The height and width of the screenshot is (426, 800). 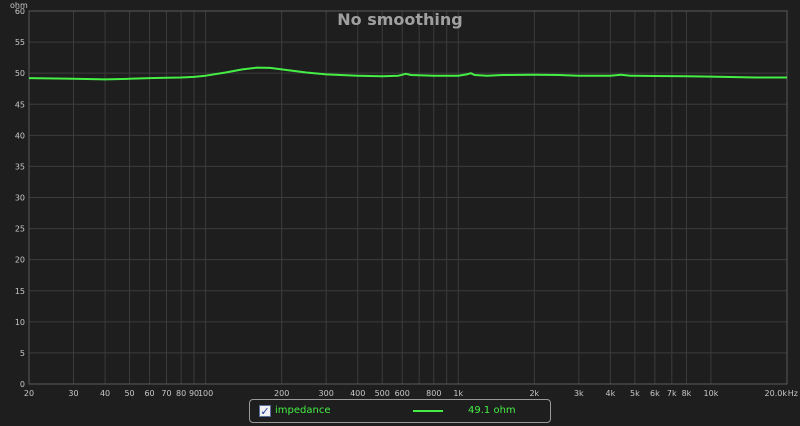 I want to click on y-tick-label: 25, so click(x=20, y=229).